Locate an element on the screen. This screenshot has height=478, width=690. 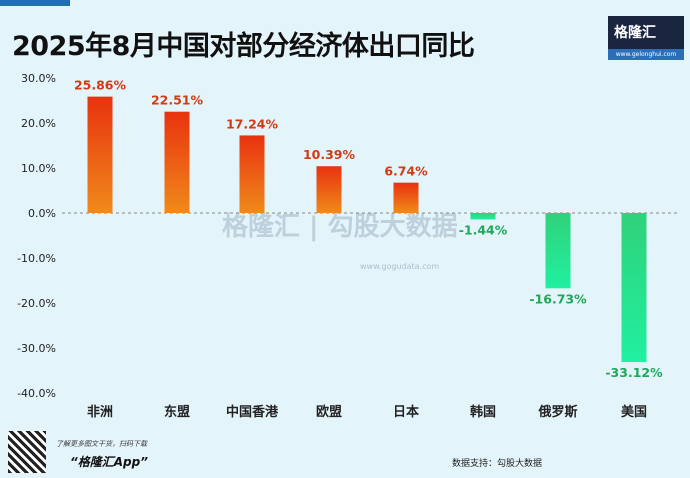
x-tick-label: 非洲 is located at coordinates (100, 412).